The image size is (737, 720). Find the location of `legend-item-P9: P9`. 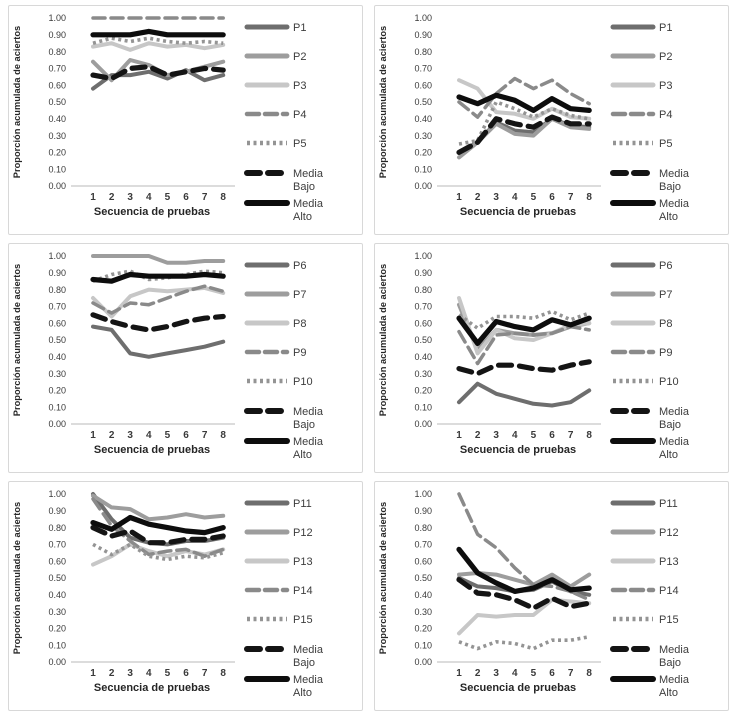

legend-item-P9: P9 is located at coordinates (275, 353).